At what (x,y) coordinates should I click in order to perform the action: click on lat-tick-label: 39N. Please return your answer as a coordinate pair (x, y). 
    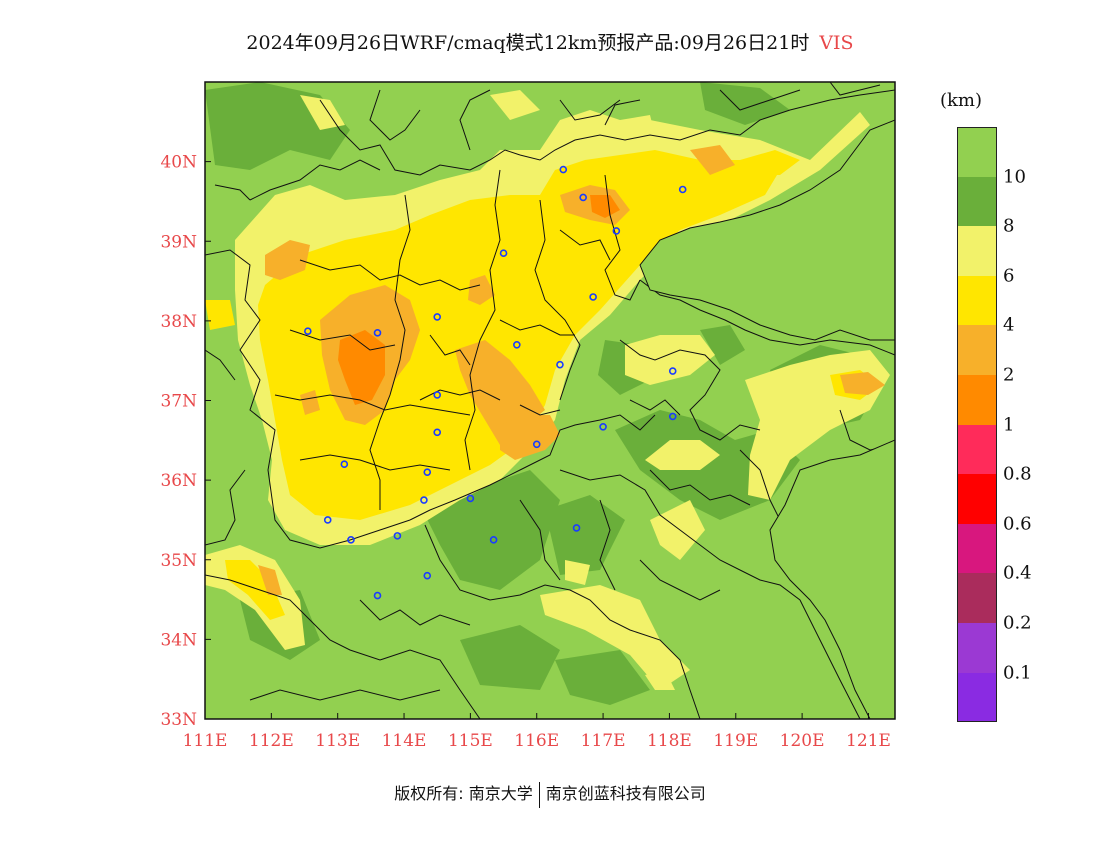
    Looking at the image, I should click on (178, 242).